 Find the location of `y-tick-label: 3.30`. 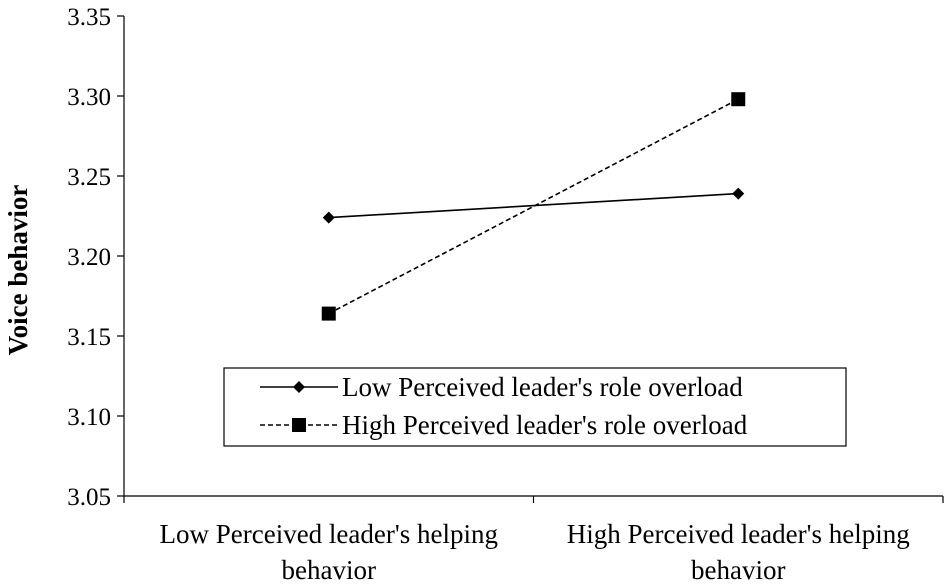

y-tick-label: 3.30 is located at coordinates (89, 97).